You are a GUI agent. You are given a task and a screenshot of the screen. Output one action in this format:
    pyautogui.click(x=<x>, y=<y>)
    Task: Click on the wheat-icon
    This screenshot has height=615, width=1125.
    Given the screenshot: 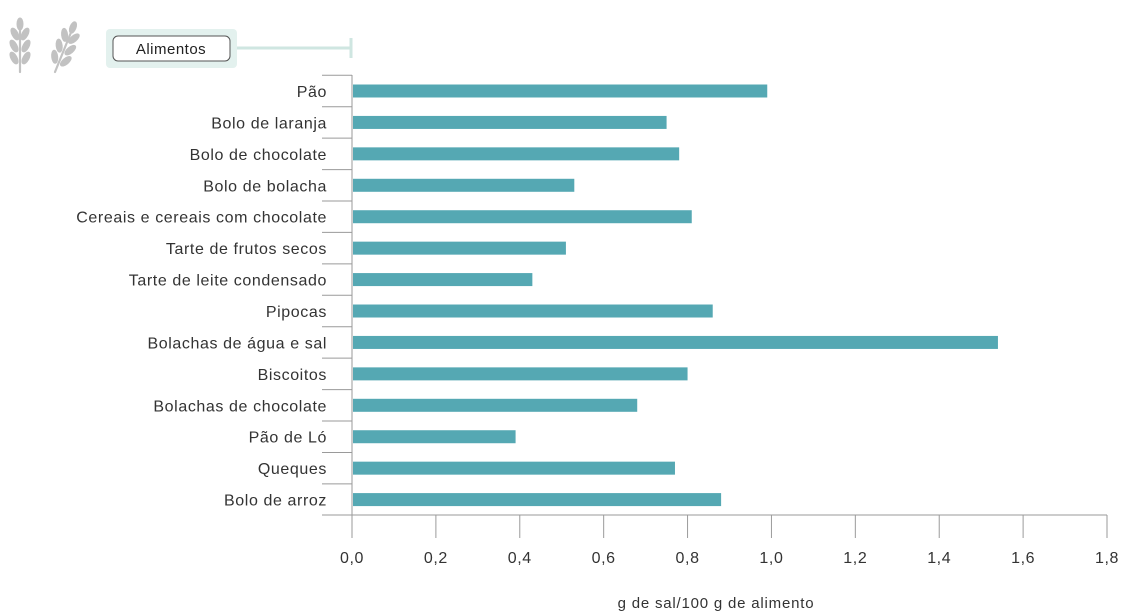 What is the action you would take?
    pyautogui.click(x=44, y=45)
    